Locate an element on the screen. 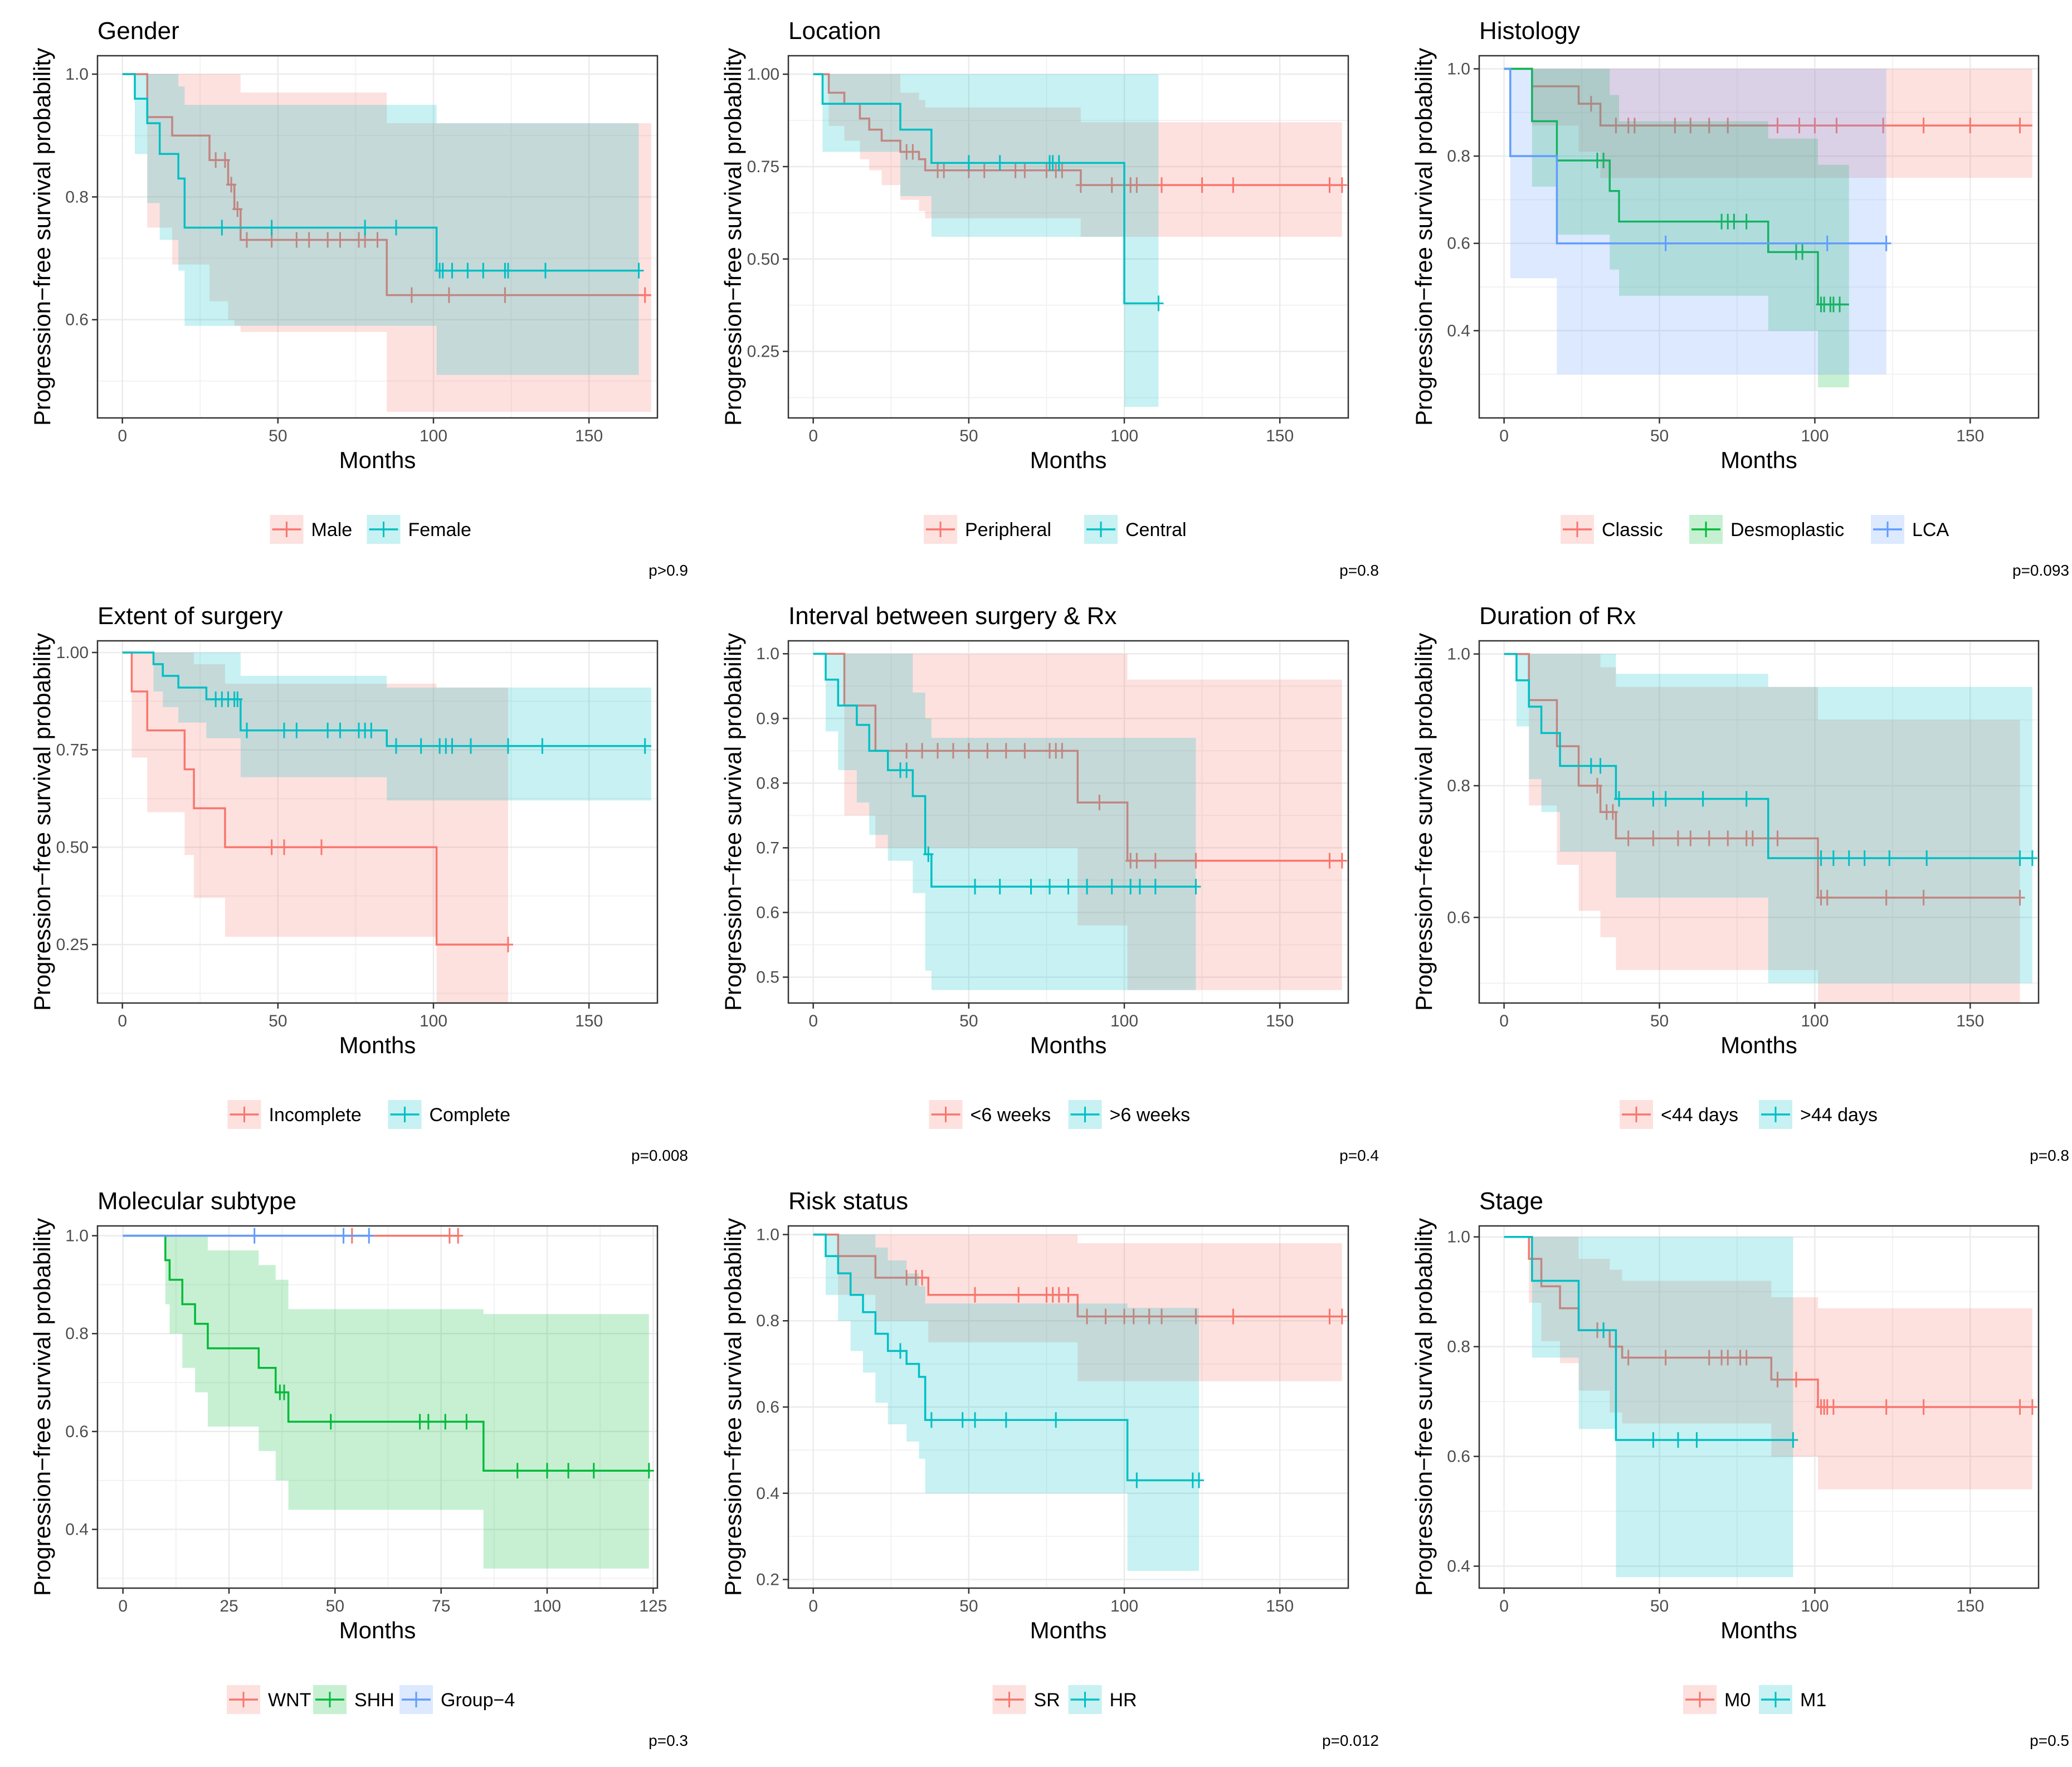 This screenshot has height=1767, width=2072. y-tick-label: 0.75 is located at coordinates (763, 167).